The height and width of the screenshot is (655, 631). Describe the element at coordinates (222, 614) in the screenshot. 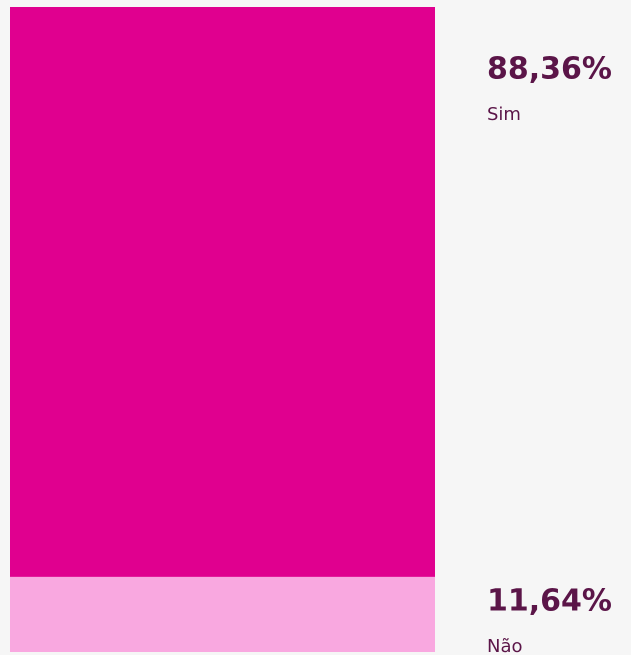

I see `bar-segment` at that location.